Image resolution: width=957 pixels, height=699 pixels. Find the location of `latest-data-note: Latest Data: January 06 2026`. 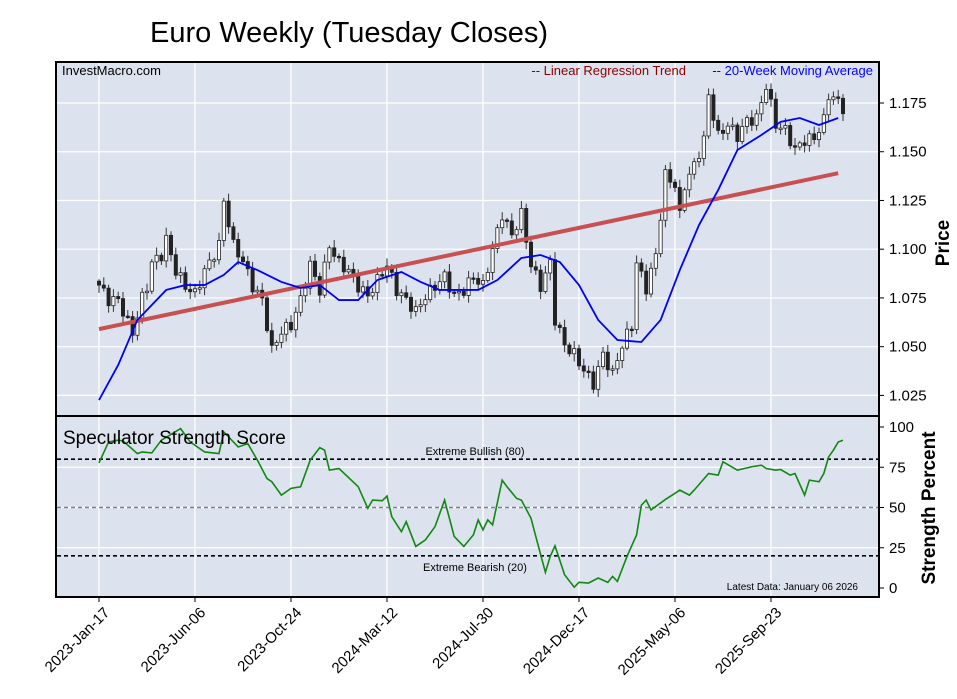

latest-data-note: Latest Data: January 06 2026 is located at coordinates (793, 587).